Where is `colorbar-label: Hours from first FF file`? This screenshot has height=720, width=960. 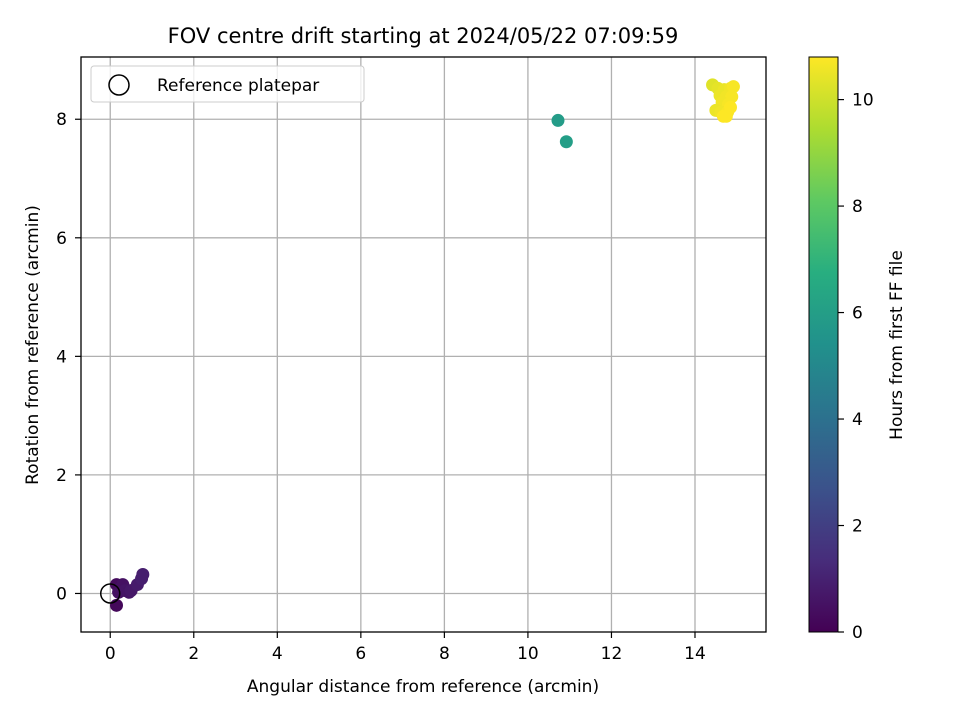 colorbar-label: Hours from first FF file is located at coordinates (897, 345).